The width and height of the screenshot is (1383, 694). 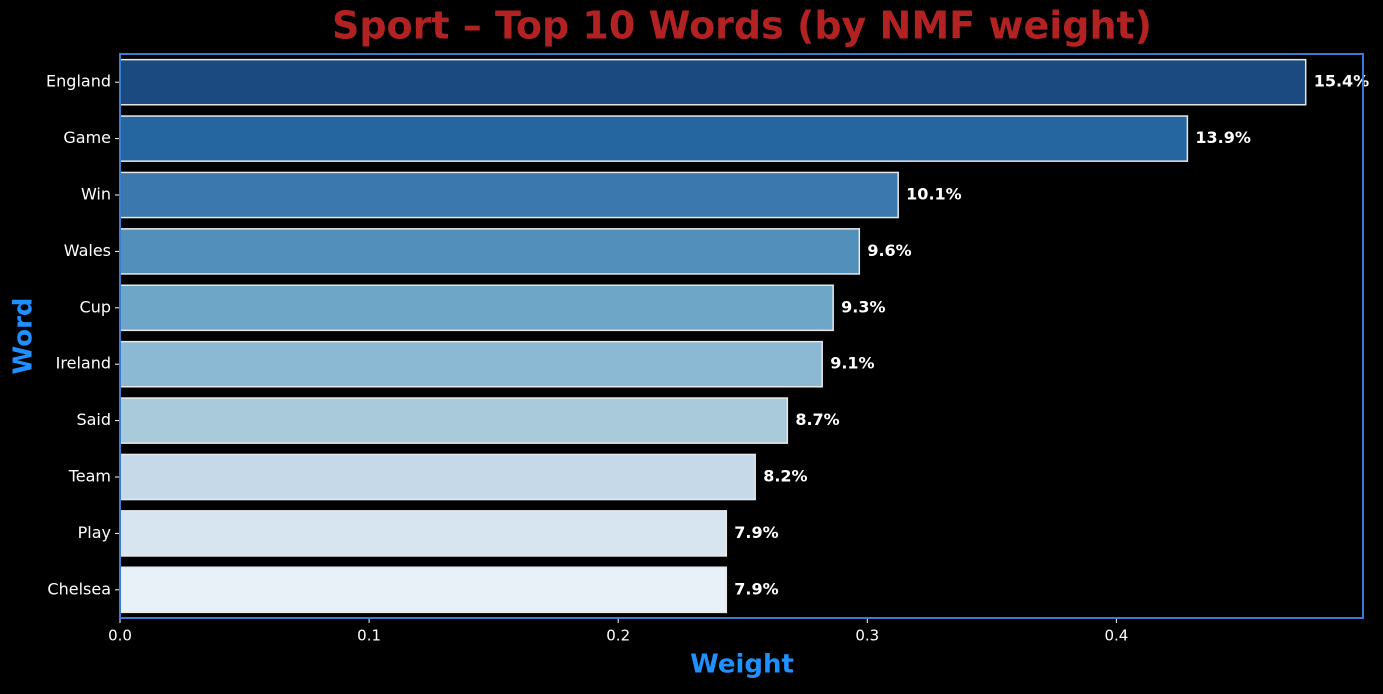 I want to click on value-label: 10.1%, so click(x=934, y=194).